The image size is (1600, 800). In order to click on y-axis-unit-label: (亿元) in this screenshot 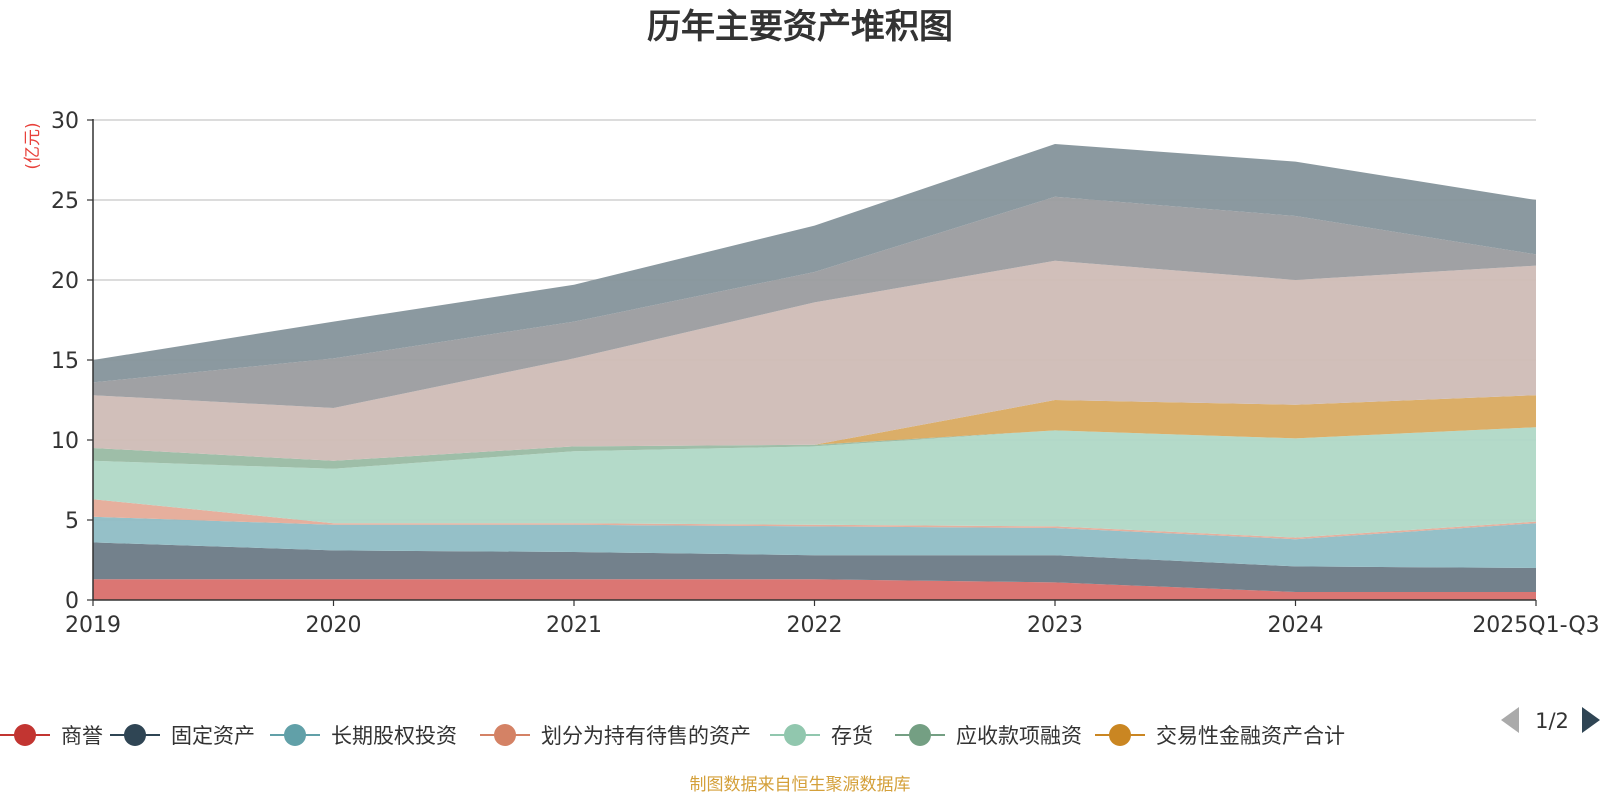, I will do `click(33, 145)`.